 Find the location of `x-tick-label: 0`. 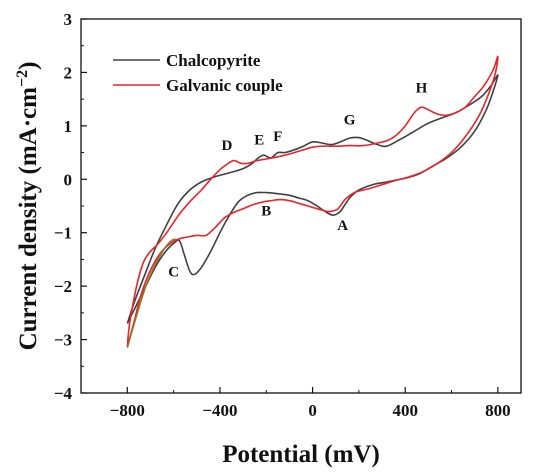

x-tick-label: 0 is located at coordinates (312, 410).